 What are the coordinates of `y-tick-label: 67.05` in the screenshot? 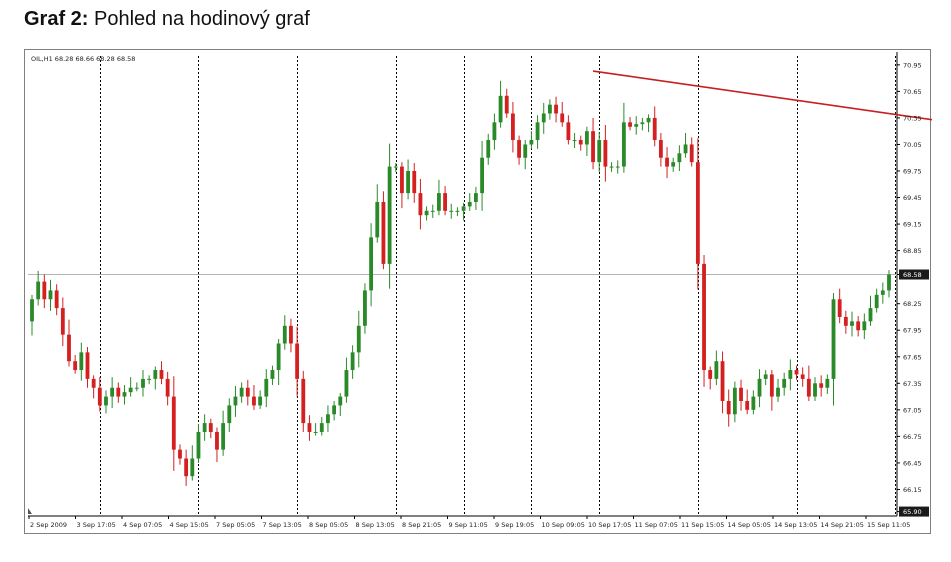 It's located at (912, 410).